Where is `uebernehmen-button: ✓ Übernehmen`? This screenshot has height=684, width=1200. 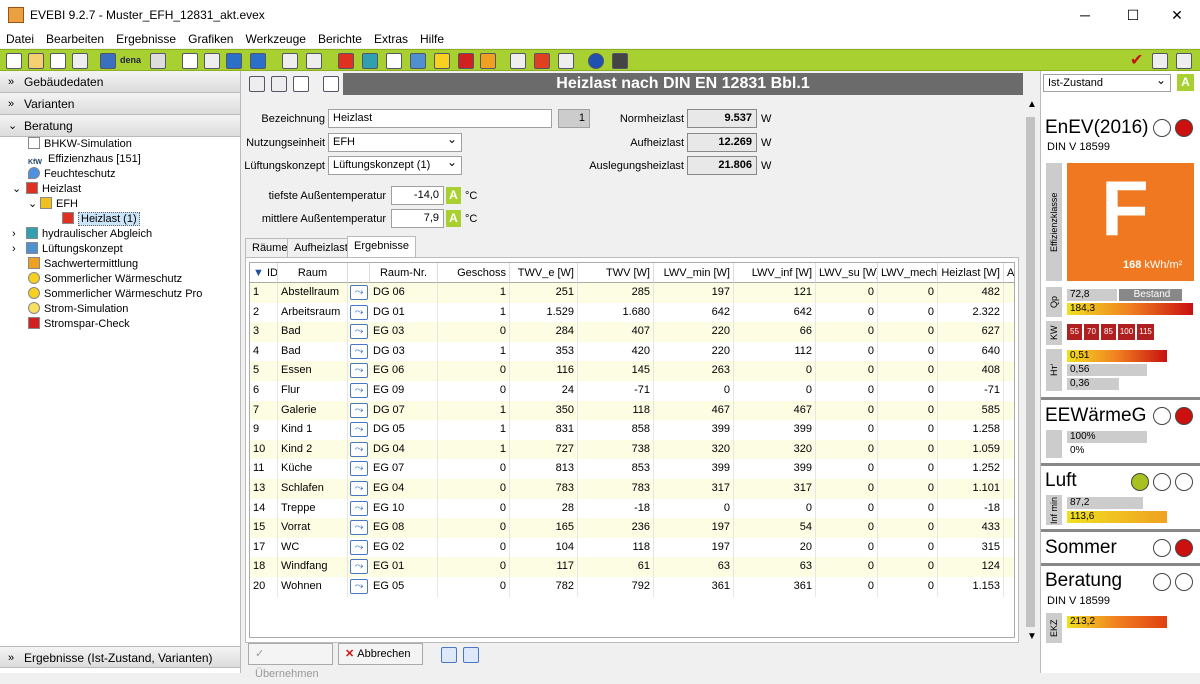 uebernehmen-button: ✓ Übernehmen is located at coordinates (290, 661).